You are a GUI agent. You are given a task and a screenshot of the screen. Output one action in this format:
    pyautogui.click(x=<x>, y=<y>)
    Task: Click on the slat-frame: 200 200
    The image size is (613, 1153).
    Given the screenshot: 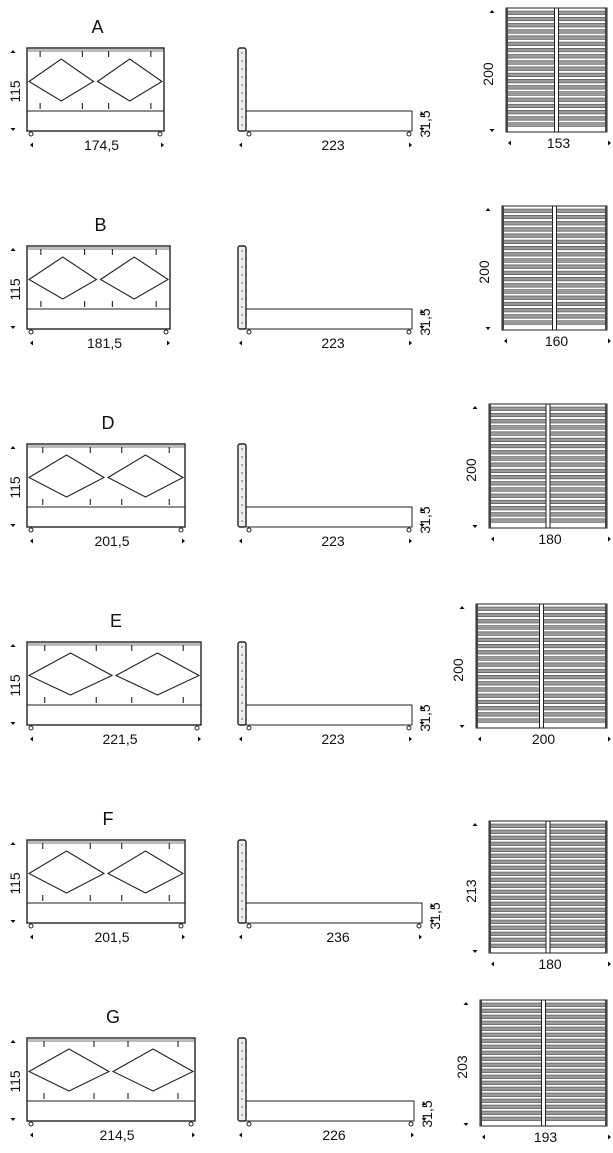 What is the action you would take?
    pyautogui.click(x=530, y=675)
    